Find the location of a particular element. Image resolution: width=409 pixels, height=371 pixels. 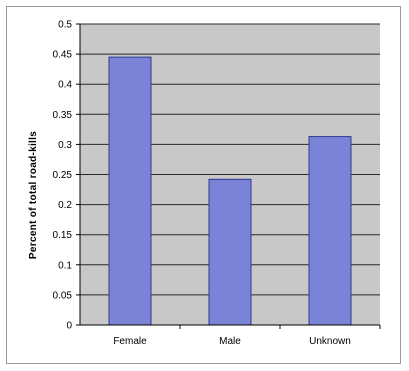

y-tick-label: 0 is located at coordinates (69, 326).